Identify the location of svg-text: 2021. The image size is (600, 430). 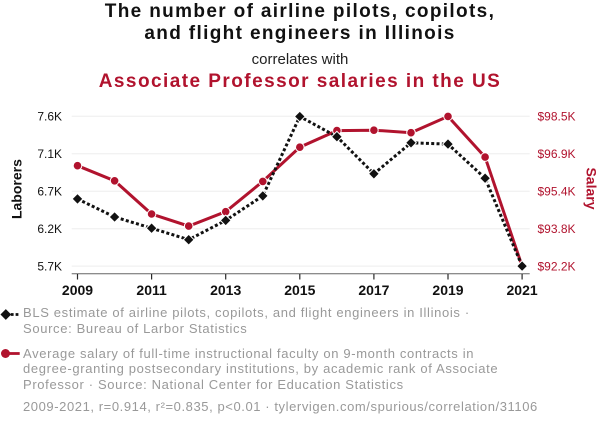
(522, 290).